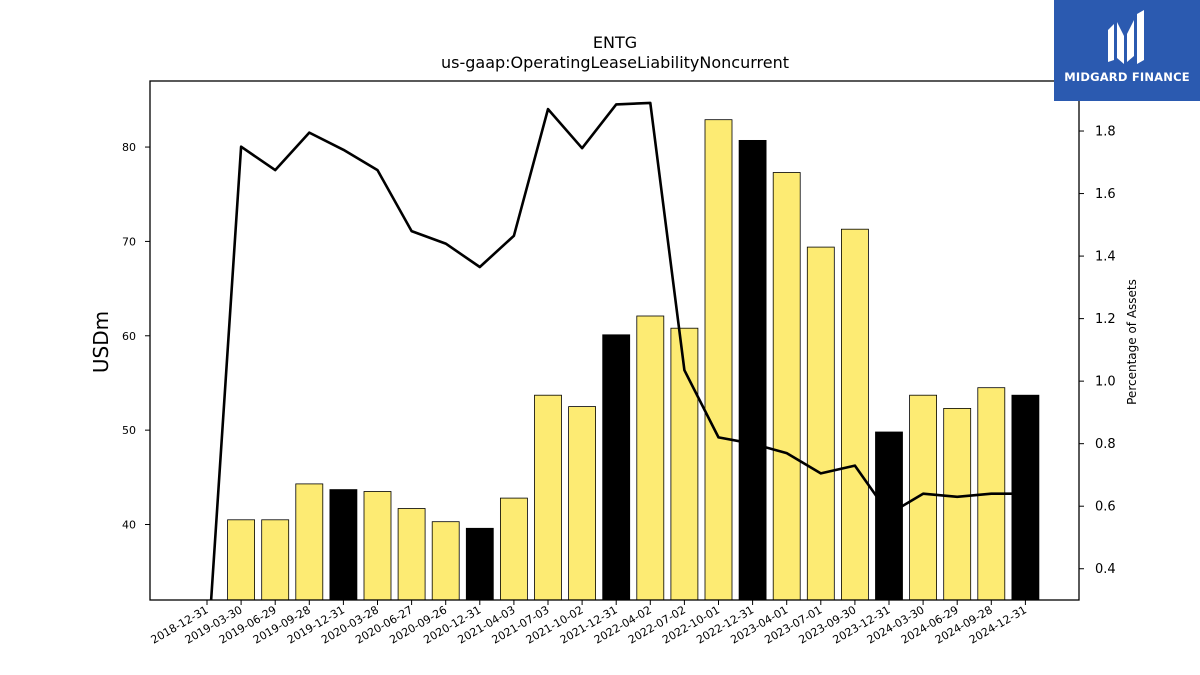  I want to click on y-tick-label: 70, so click(129, 241).